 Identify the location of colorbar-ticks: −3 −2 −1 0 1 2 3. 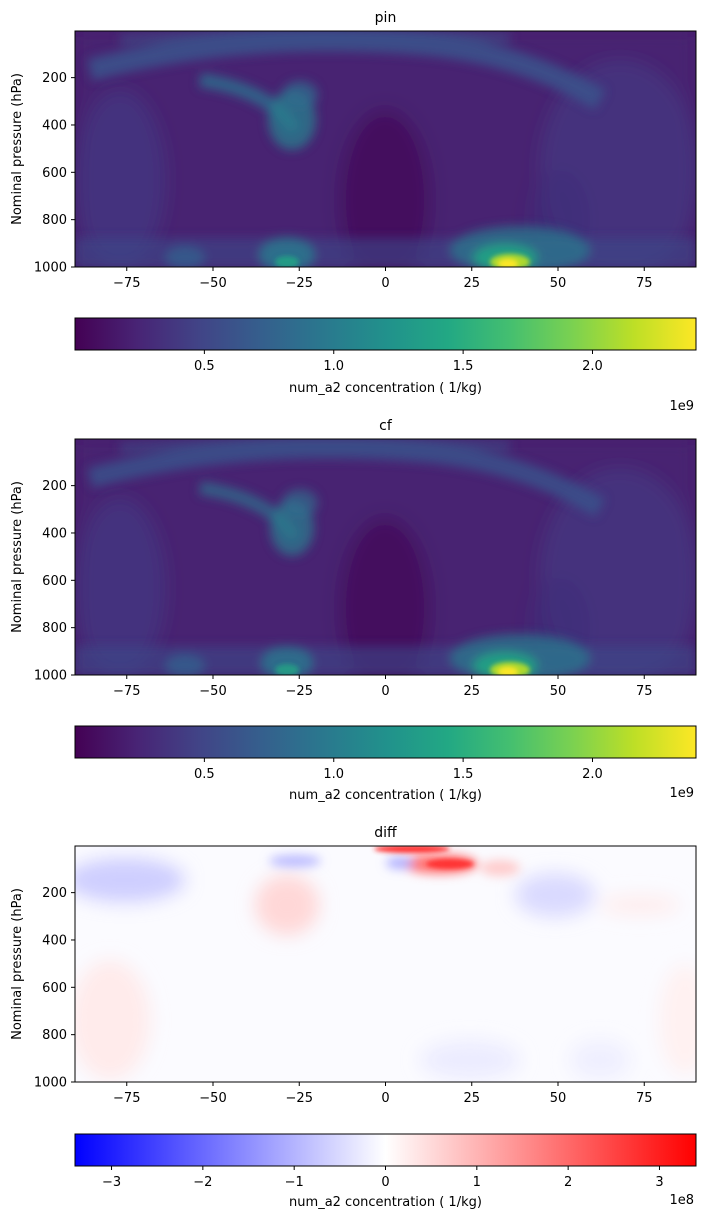
(383, 1178).